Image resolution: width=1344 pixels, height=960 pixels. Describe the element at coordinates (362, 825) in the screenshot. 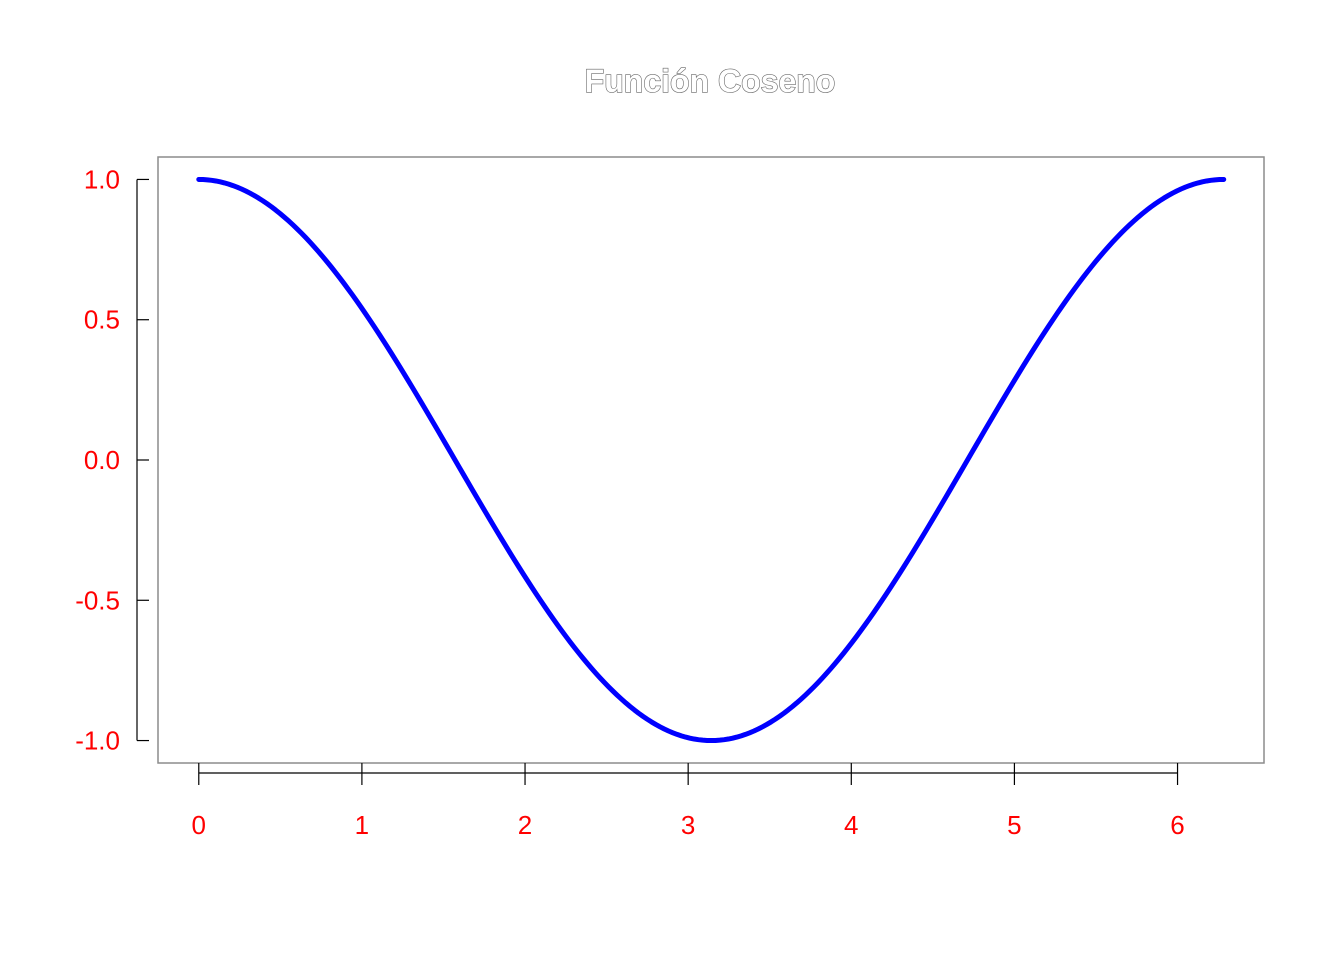

I see `x-tick-label: 1` at that location.